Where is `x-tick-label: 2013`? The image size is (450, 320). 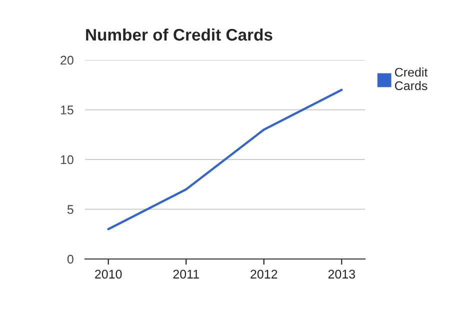 x-tick-label: 2013 is located at coordinates (342, 274).